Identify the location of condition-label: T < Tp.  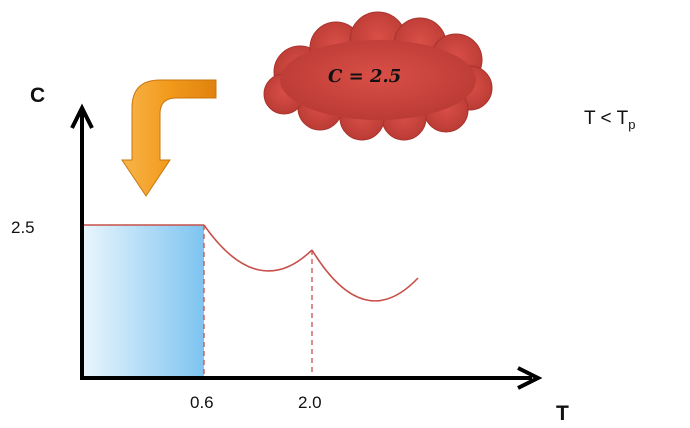
(609, 120).